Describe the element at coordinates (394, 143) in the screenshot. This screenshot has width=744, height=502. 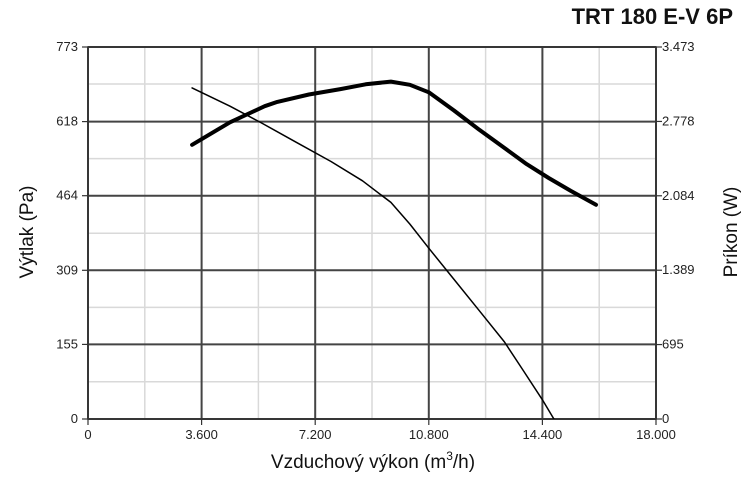
I see `power-curve` at that location.